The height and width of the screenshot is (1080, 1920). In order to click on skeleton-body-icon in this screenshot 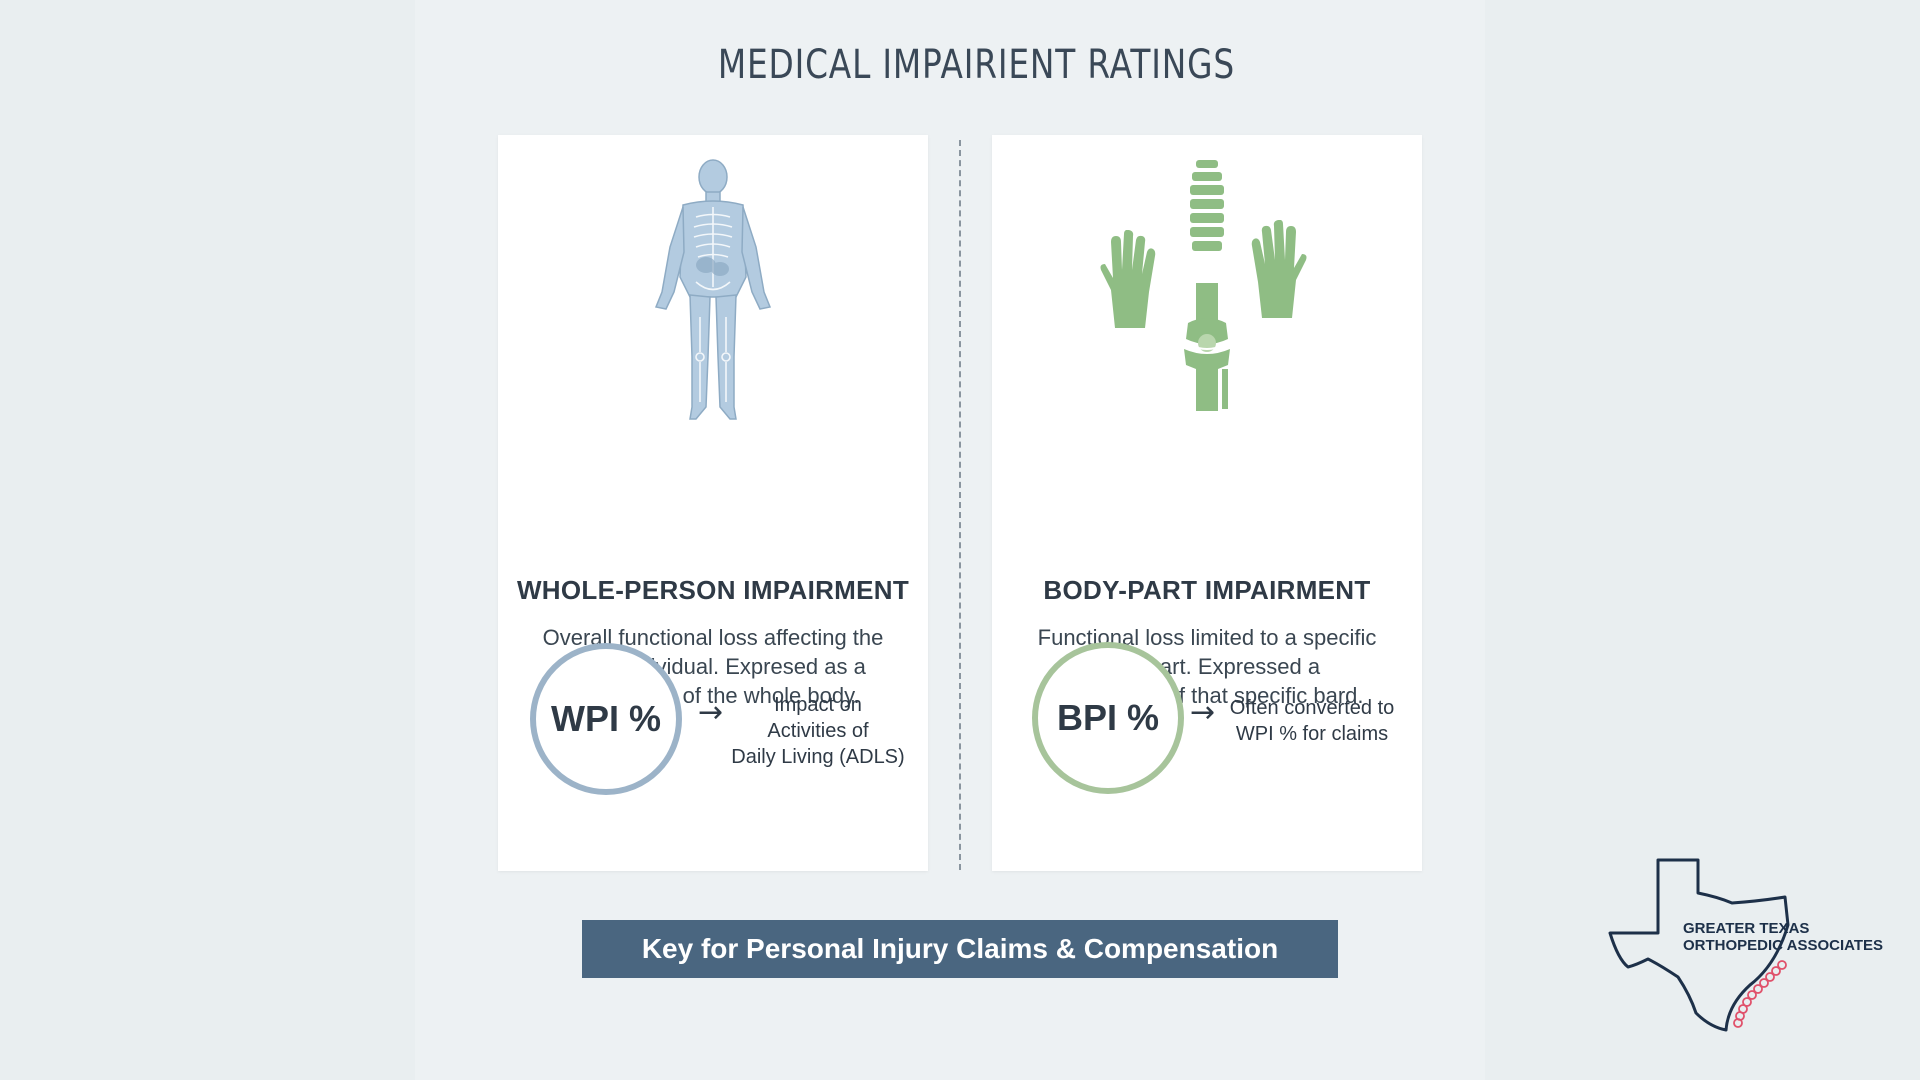, I will do `click(713, 289)`.